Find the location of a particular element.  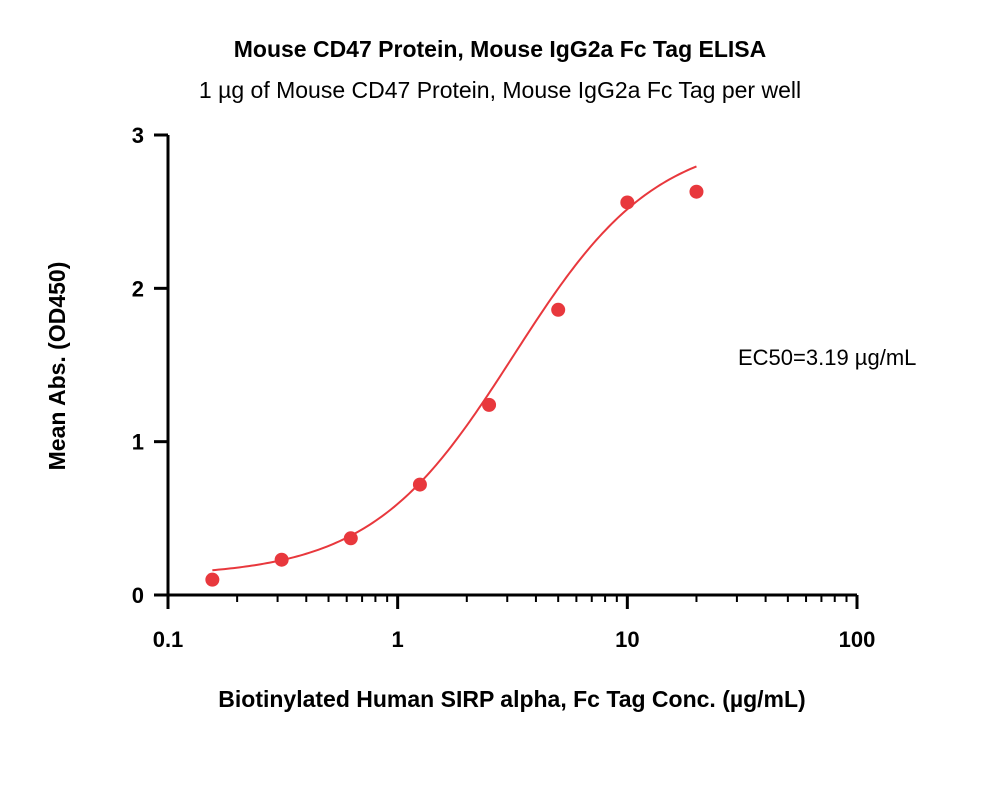

y-tick-label: 2 is located at coordinates (138, 288).